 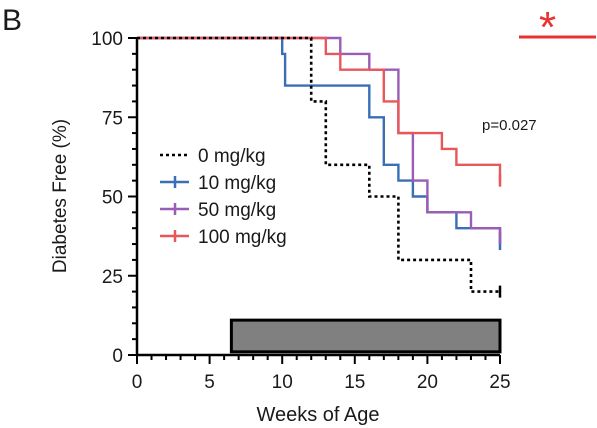 What do you see at coordinates (354, 382) in the screenshot?
I see `x-tick-label: 15` at bounding box center [354, 382].